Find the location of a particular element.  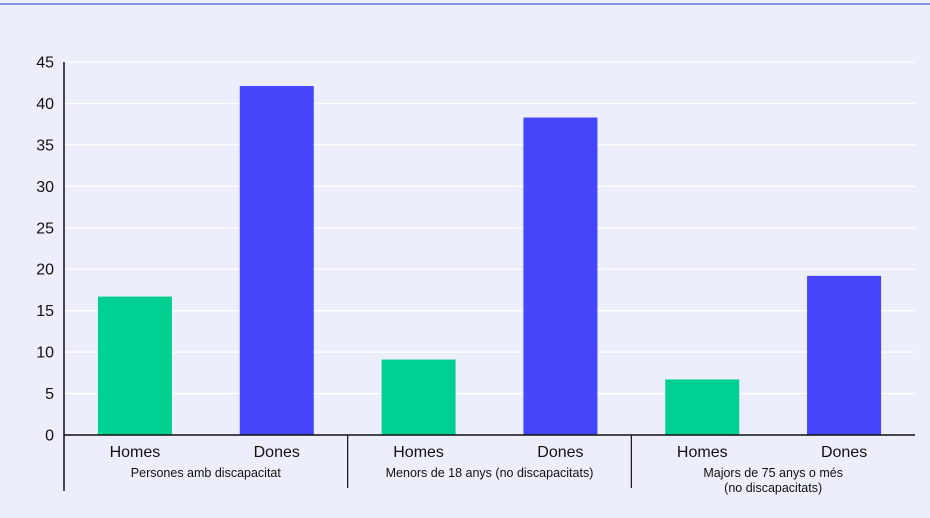

y-tick-label: 20 is located at coordinates (45, 270).